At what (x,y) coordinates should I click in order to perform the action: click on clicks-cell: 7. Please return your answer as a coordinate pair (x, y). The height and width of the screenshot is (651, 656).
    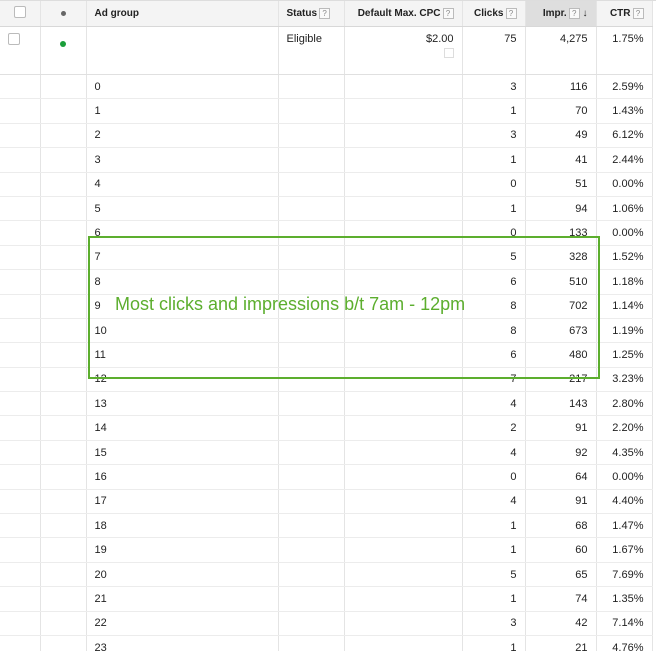
    Looking at the image, I should click on (494, 380).